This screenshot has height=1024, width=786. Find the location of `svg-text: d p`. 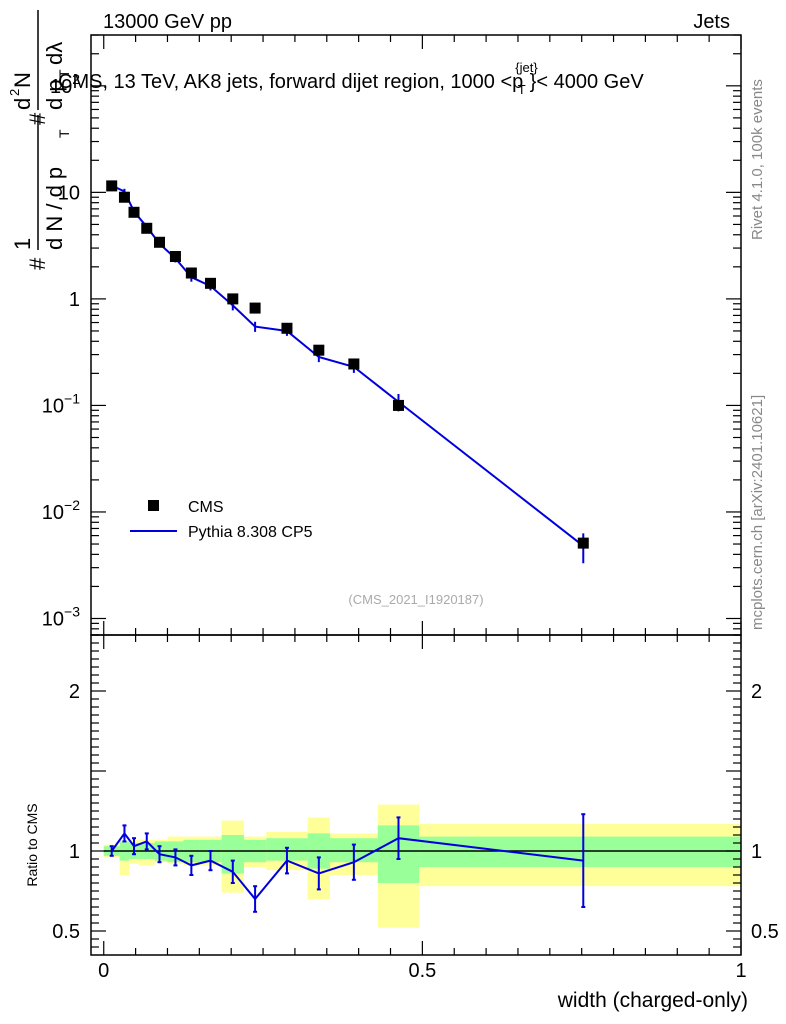

svg-text: d p is located at coordinates (54, 94).